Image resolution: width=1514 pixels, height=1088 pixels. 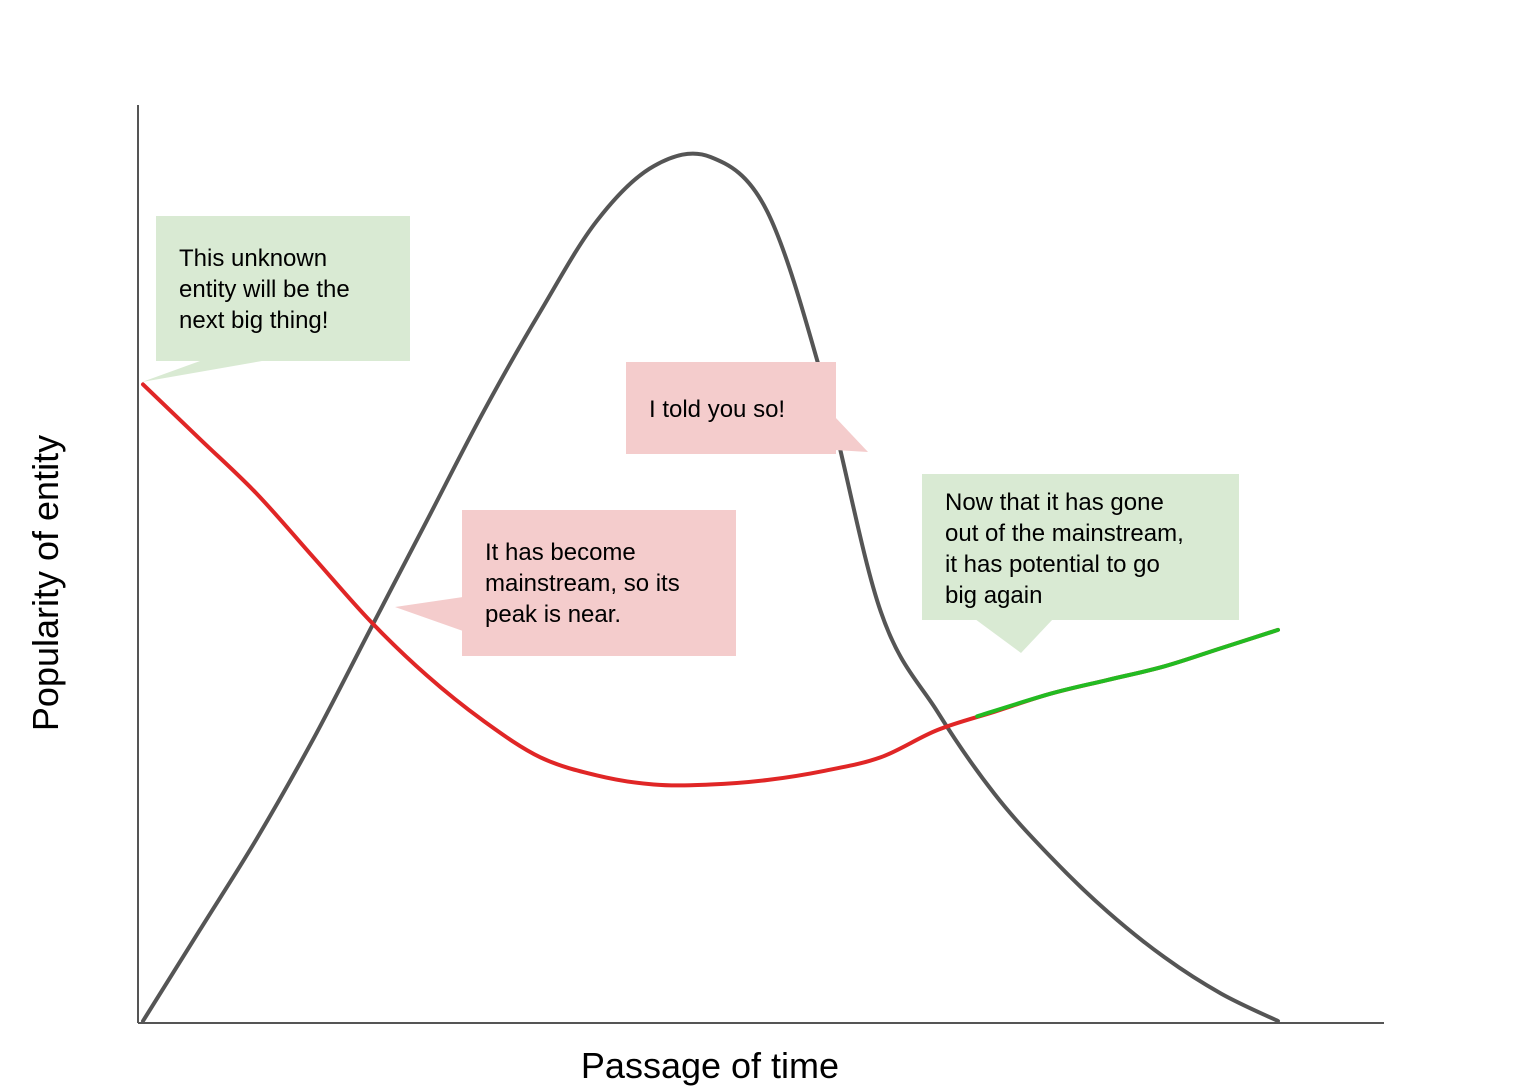 I want to click on callout-line: out of the mainstream,, so click(x=1064, y=533).